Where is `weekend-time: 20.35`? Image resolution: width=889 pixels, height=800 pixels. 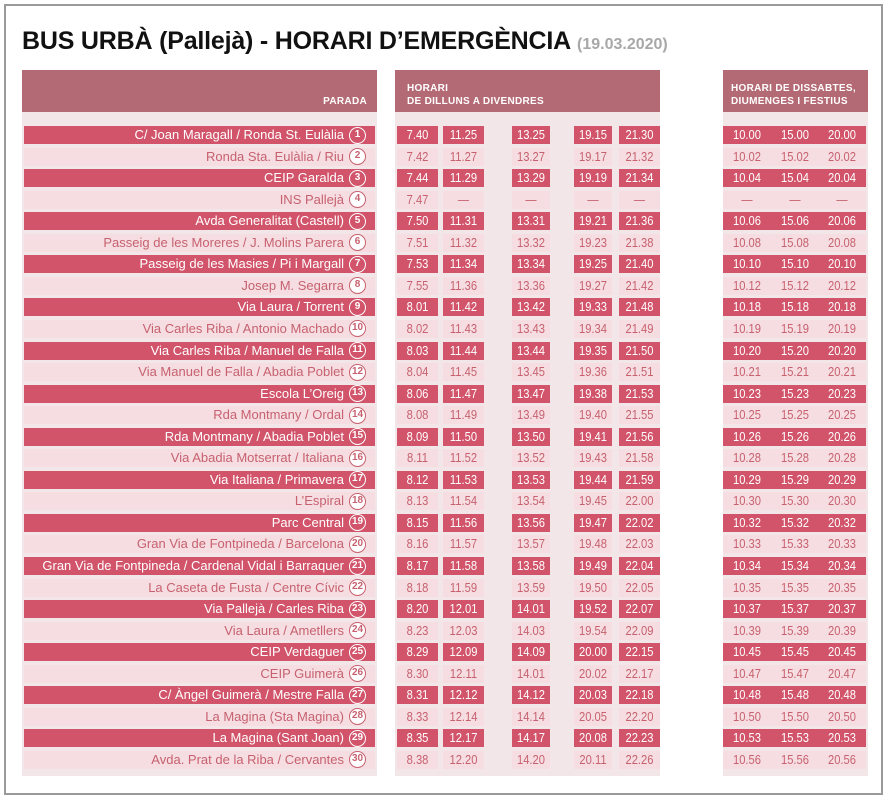
weekend-time: 20.35 is located at coordinates (841, 587).